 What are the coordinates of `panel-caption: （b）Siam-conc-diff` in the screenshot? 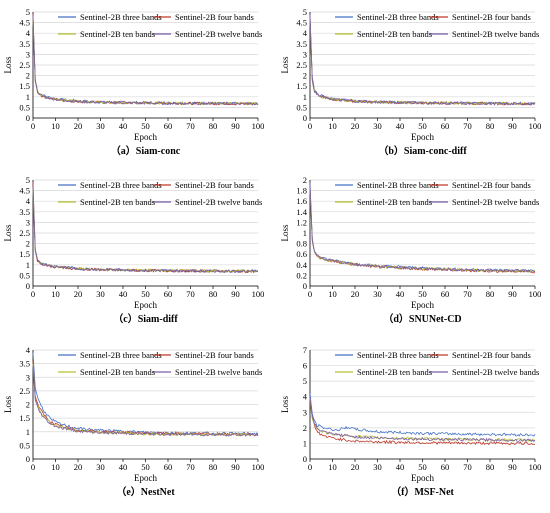 It's located at (422, 150).